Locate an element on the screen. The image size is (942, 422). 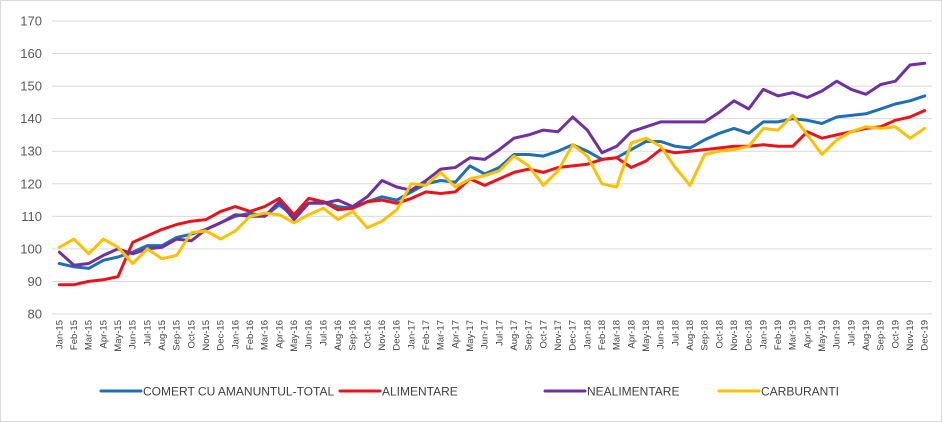
x-tick-label: Feb-16 is located at coordinates (250, 335).